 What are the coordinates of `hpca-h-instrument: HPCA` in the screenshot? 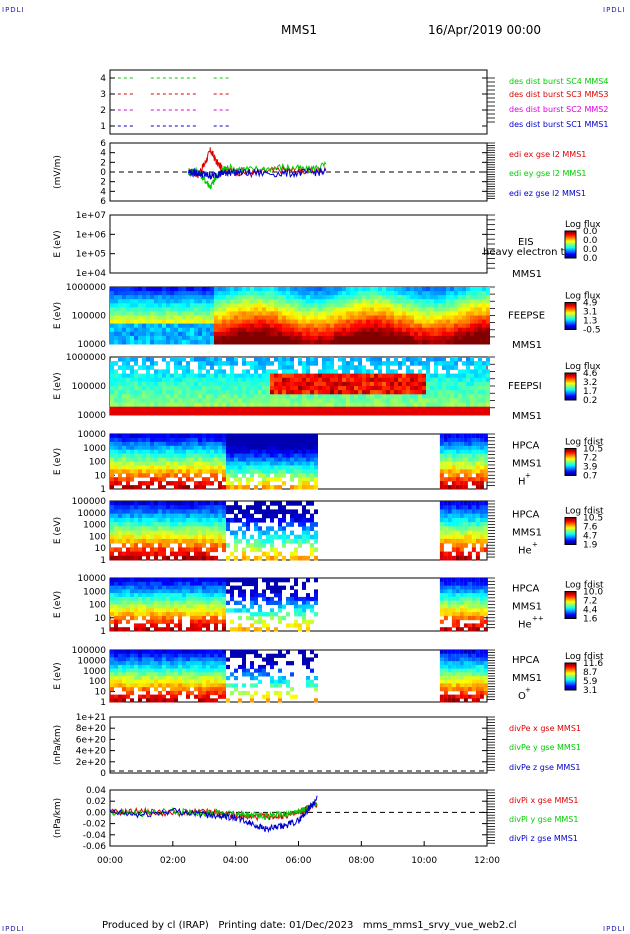 It's located at (526, 446).